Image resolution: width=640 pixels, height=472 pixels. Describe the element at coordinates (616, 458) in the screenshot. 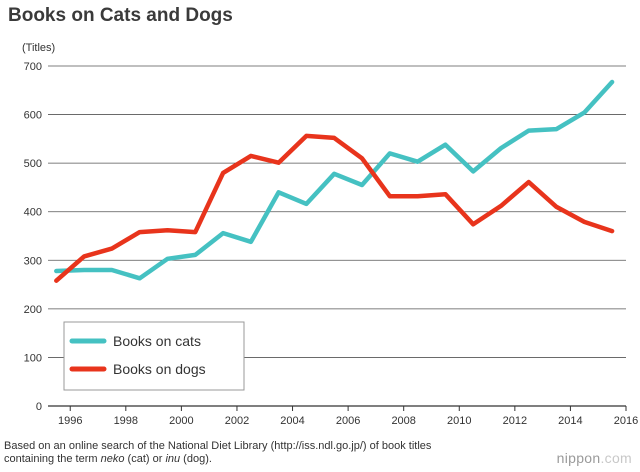

I see `brand-suffix: .com` at that location.